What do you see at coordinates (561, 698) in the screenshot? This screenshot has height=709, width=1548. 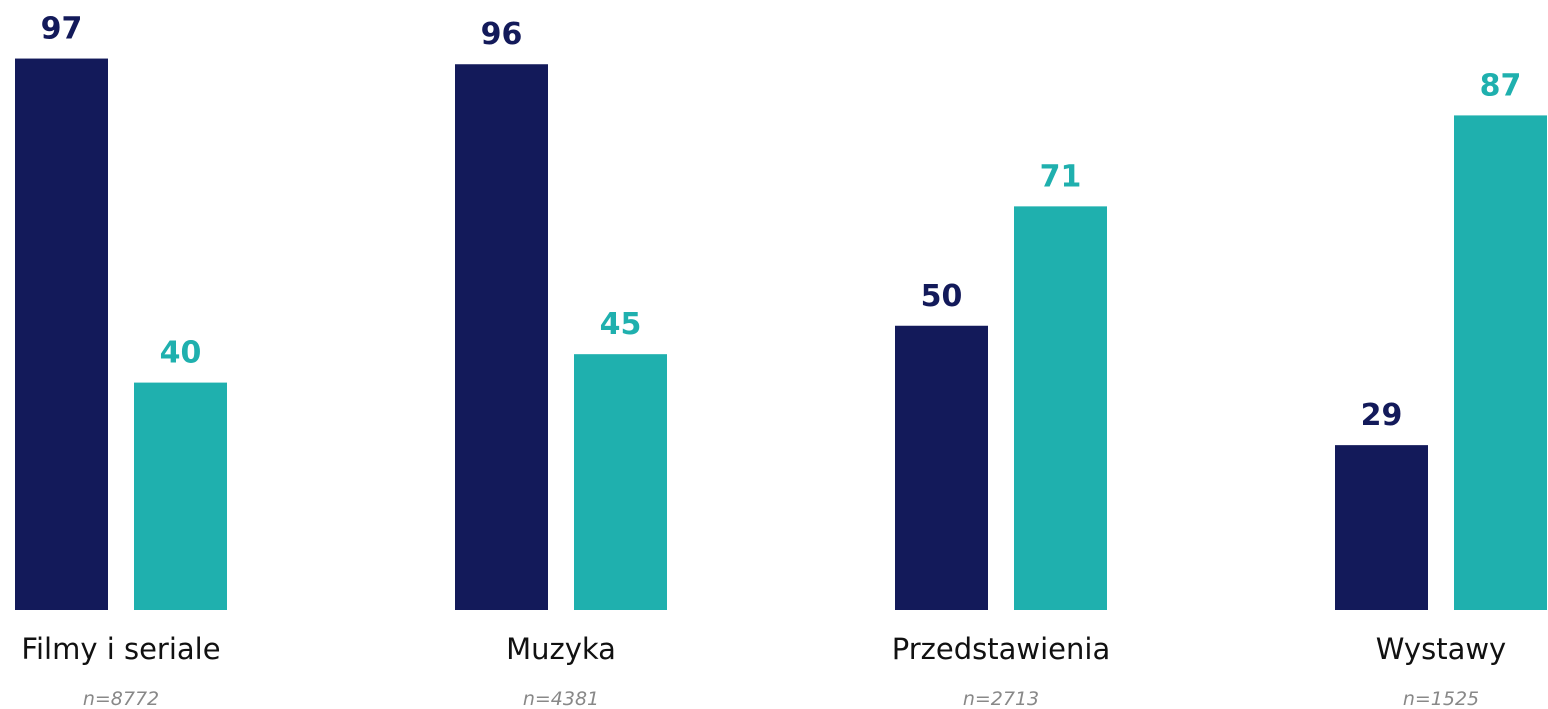 I see `sample-size: n=4381` at bounding box center [561, 698].